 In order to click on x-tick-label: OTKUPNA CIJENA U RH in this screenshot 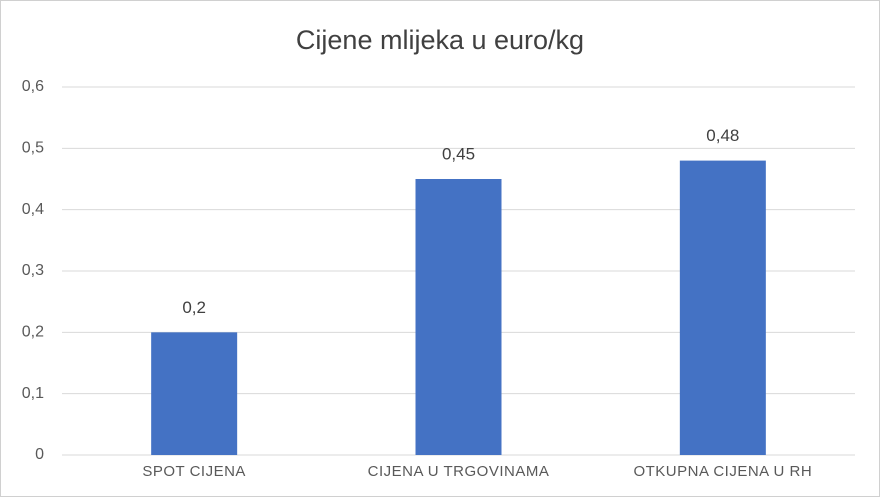, I will do `click(722, 471)`.